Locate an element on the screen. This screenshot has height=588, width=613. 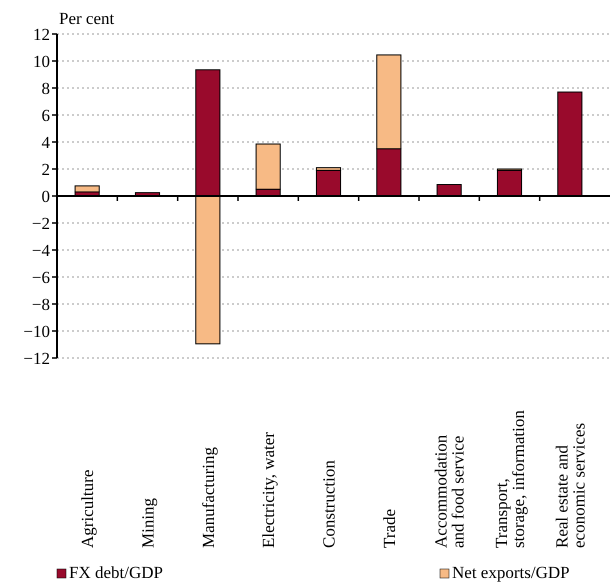
y-tick-label: 4 is located at coordinates (46, 142).